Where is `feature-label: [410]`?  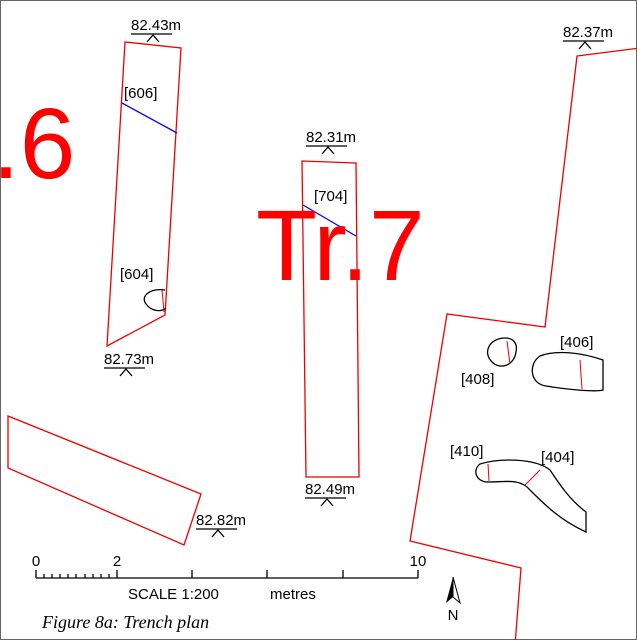
feature-label: [410] is located at coordinates (466, 451).